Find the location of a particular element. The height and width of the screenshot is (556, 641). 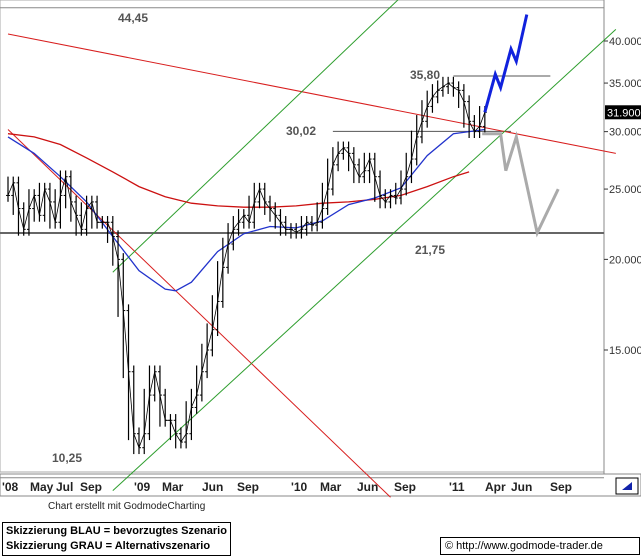

scroll-right-icon is located at coordinates (627, 486).